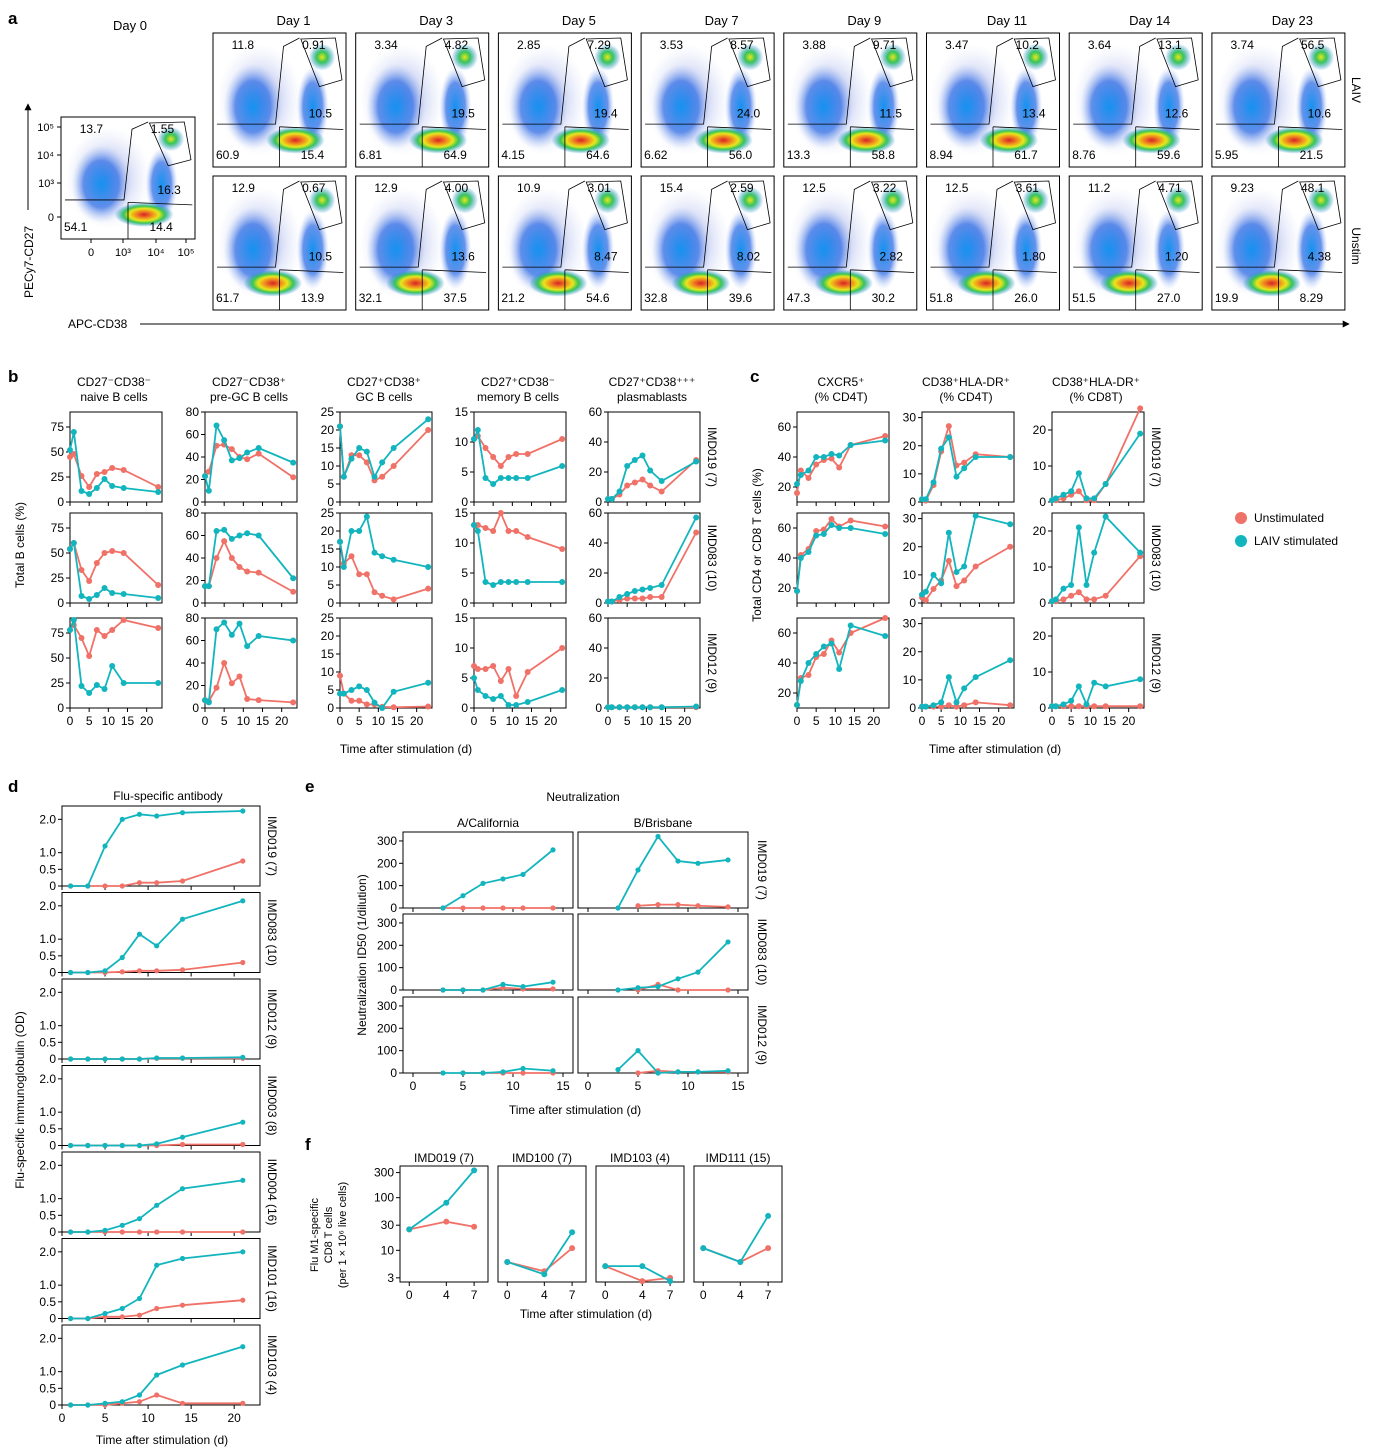 The width and height of the screenshot is (1381, 1450). I want to click on flow-unstim-1-gate-line, so click(258, 224).